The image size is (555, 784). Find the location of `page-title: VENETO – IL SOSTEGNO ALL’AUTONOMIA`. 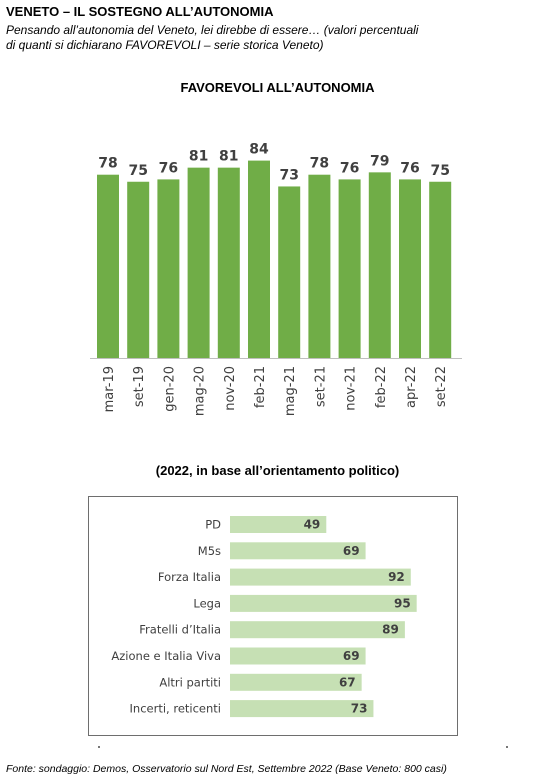

page-title: VENETO – IL SOSTEGNO ALL’AUTONOMIA is located at coordinates (140, 11).